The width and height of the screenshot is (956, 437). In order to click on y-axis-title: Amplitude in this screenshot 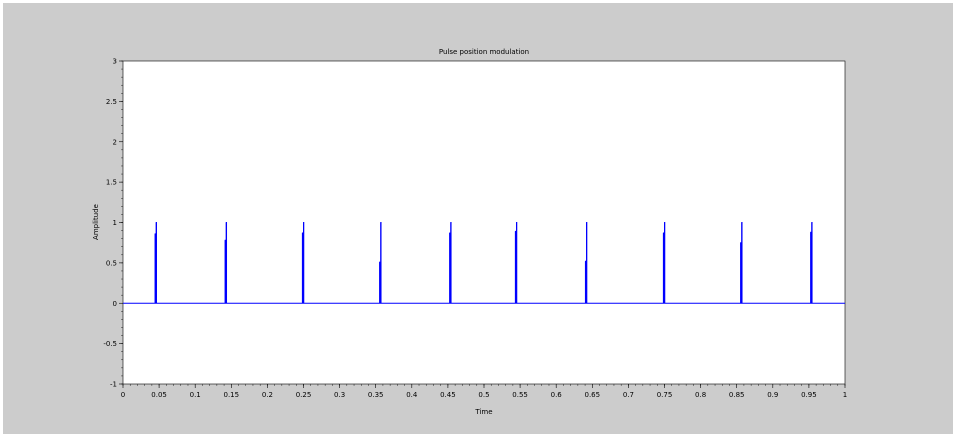, I will do `click(96, 222)`.